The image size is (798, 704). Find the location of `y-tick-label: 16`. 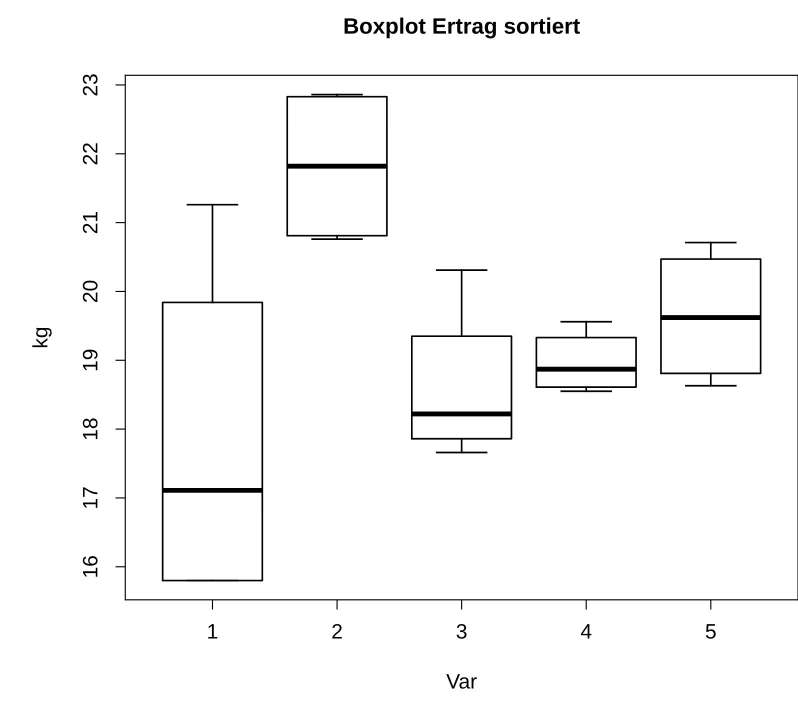

y-tick-label: 16 is located at coordinates (90, 566).